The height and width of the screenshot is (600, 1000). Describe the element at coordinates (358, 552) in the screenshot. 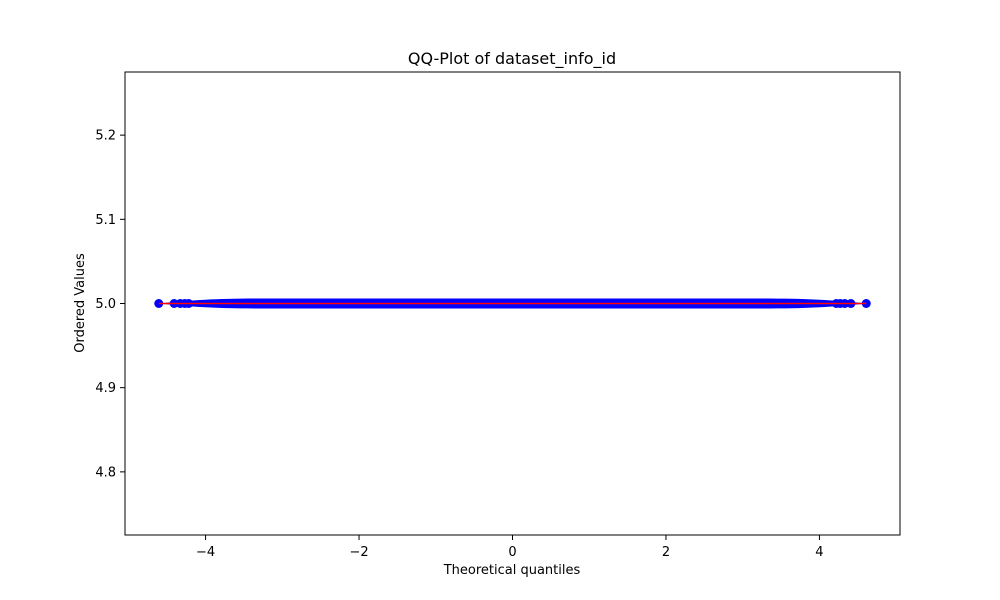

I see `x-tick-label: −2` at that location.